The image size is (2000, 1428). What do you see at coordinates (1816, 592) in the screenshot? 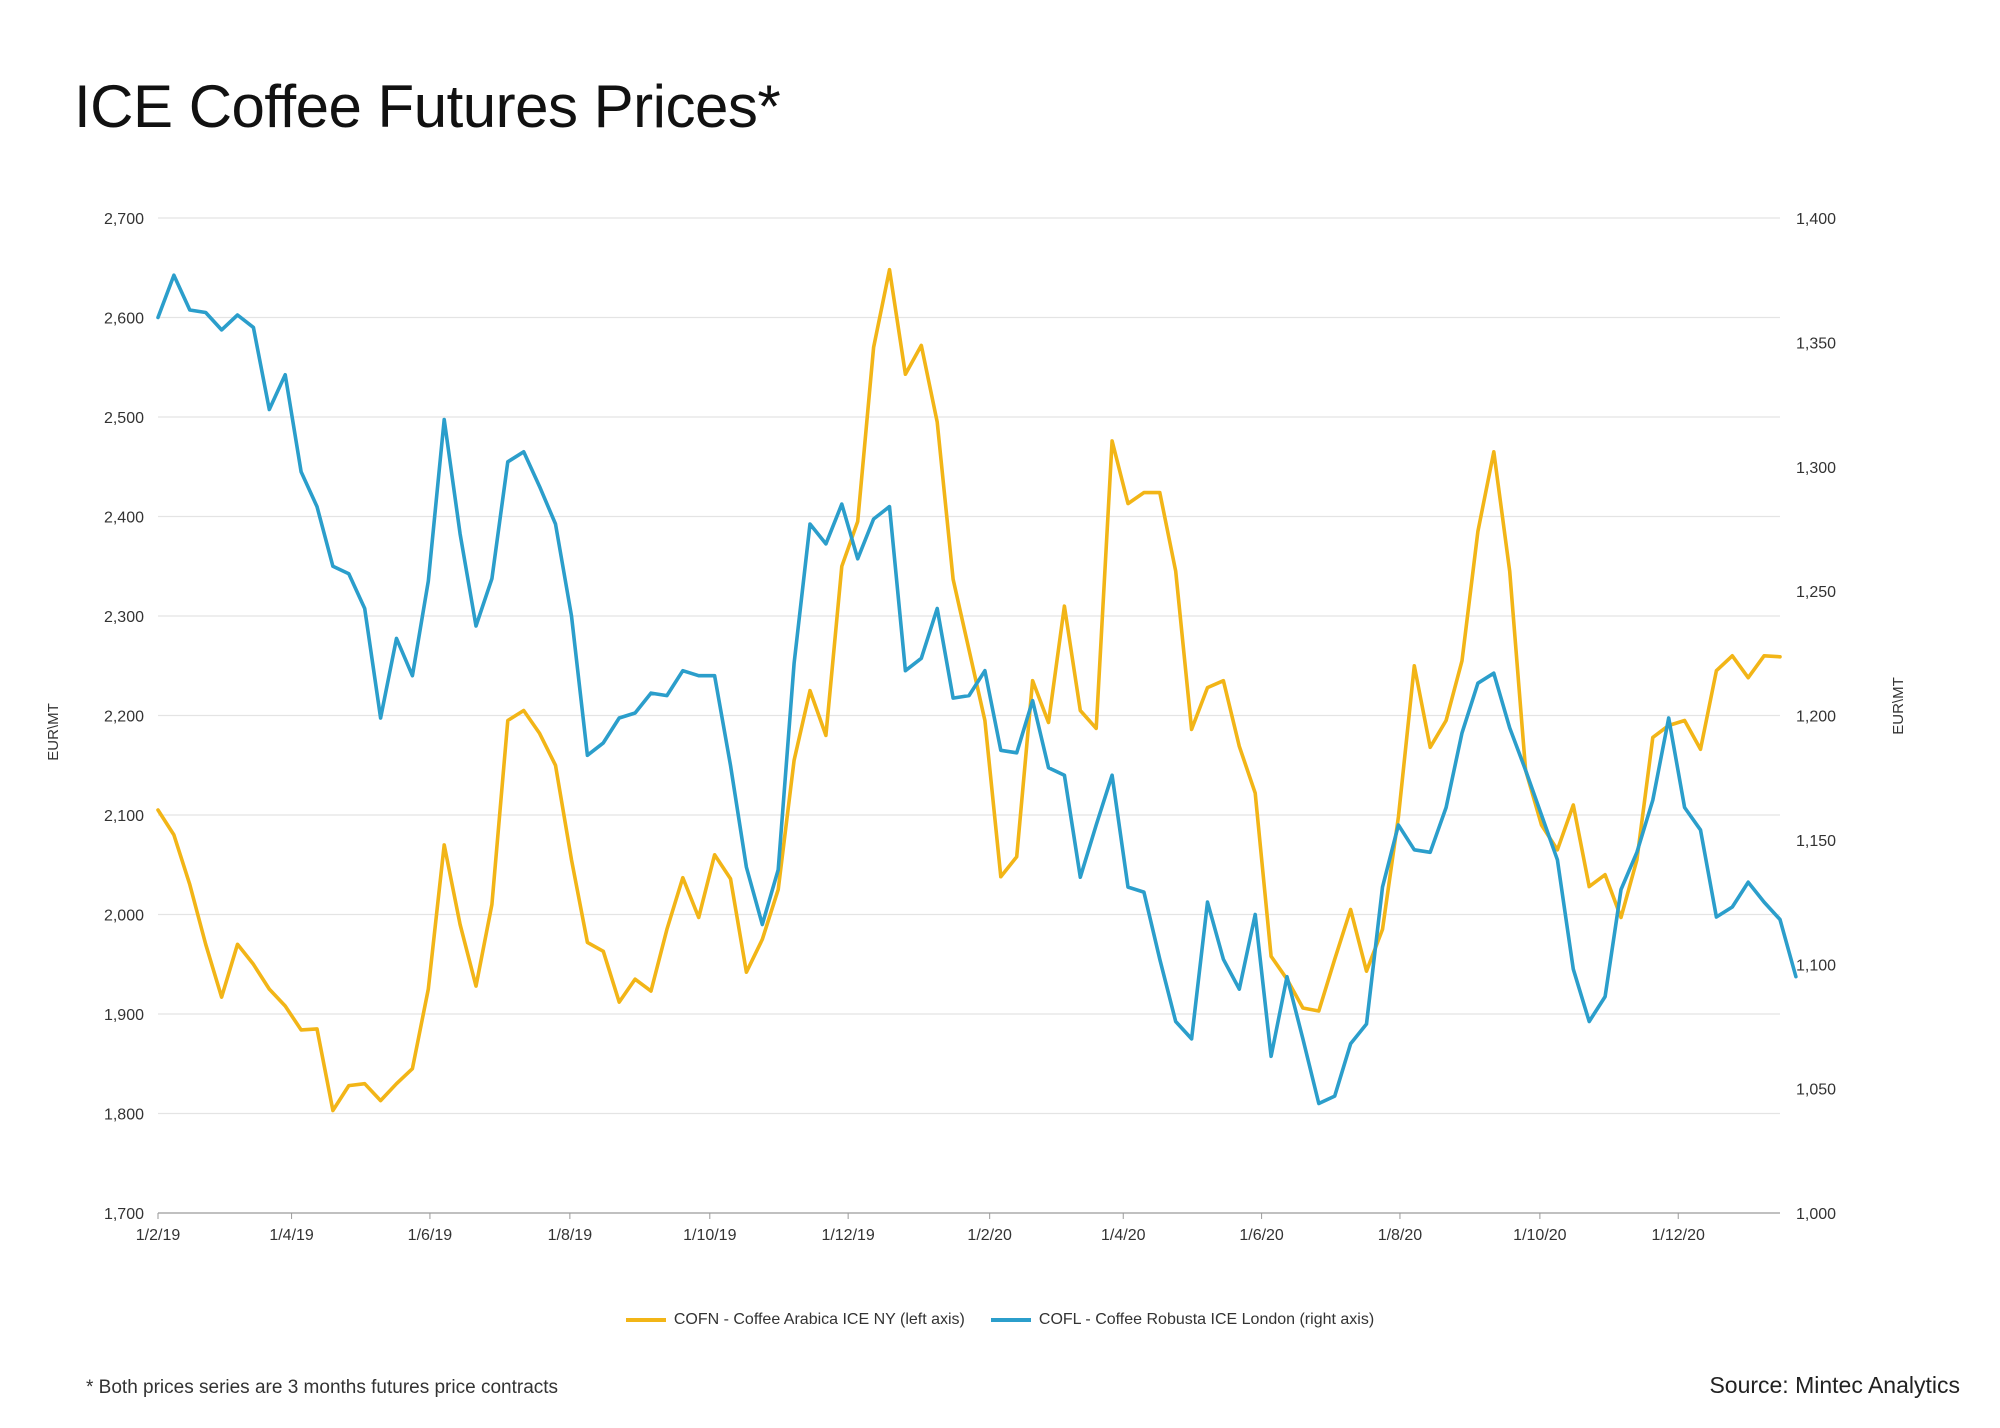
I see `right-tick-label: 1,250` at bounding box center [1816, 592].